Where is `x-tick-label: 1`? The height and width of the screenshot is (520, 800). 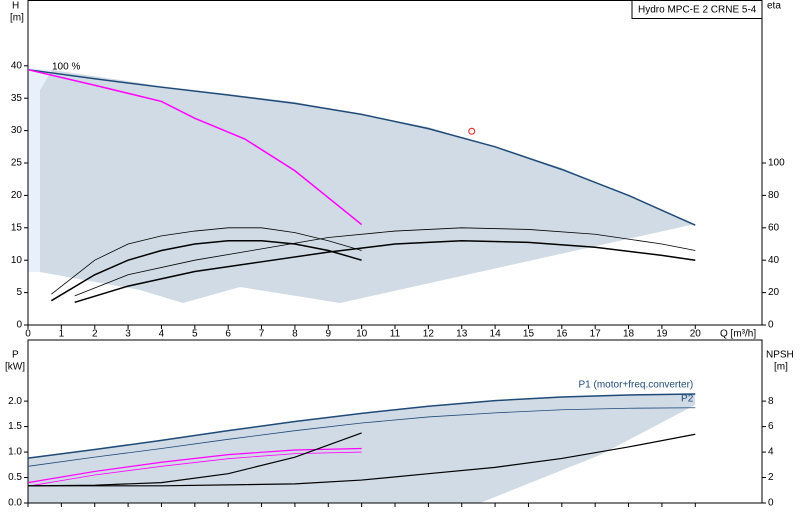
x-tick-label: 1 is located at coordinates (62, 334).